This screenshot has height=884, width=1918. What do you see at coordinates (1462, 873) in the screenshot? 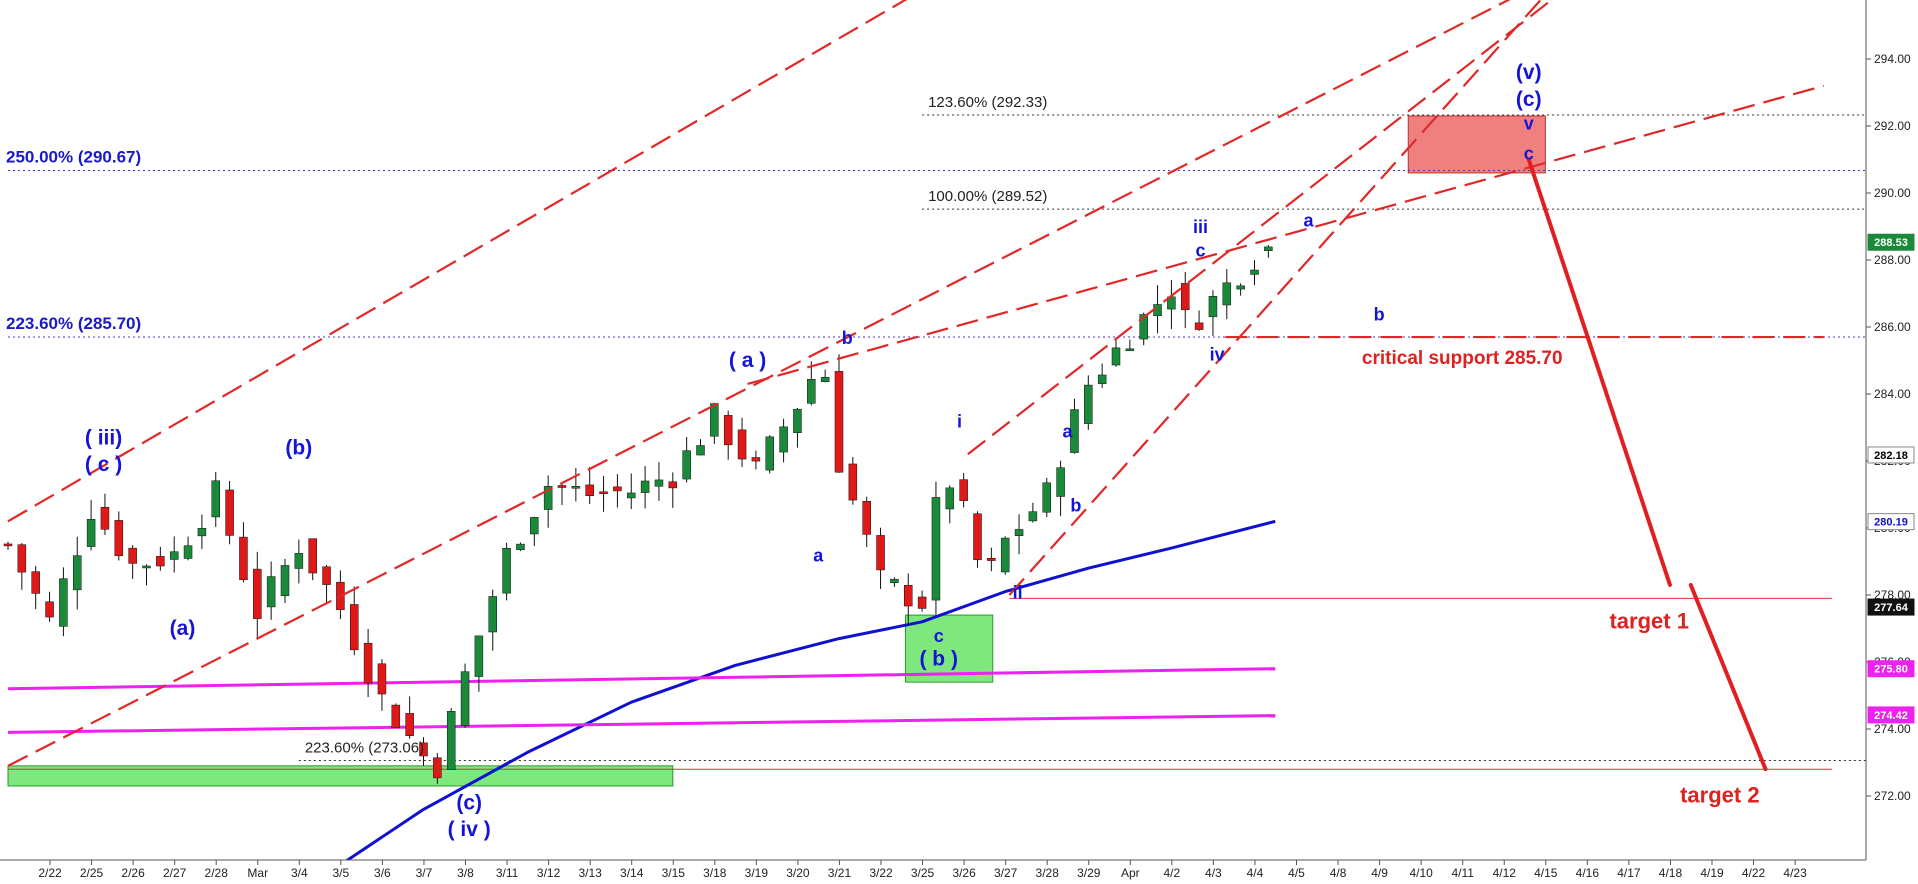
I see `x-tick-label: 4/11` at bounding box center [1462, 873].